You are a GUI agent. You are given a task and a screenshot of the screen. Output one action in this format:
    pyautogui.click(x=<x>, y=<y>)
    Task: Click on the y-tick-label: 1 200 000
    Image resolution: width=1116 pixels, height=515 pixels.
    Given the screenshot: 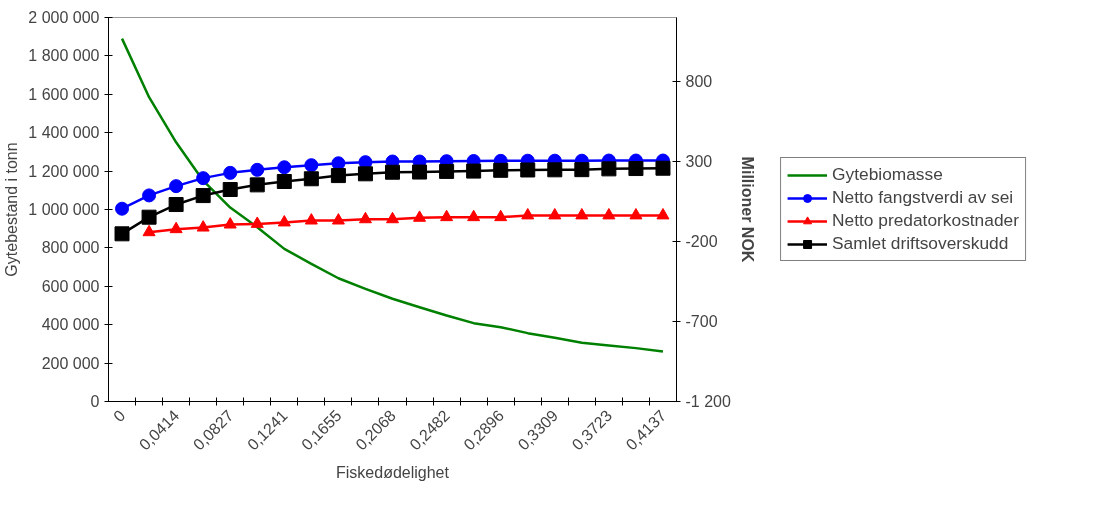 What is the action you would take?
    pyautogui.click(x=64, y=171)
    